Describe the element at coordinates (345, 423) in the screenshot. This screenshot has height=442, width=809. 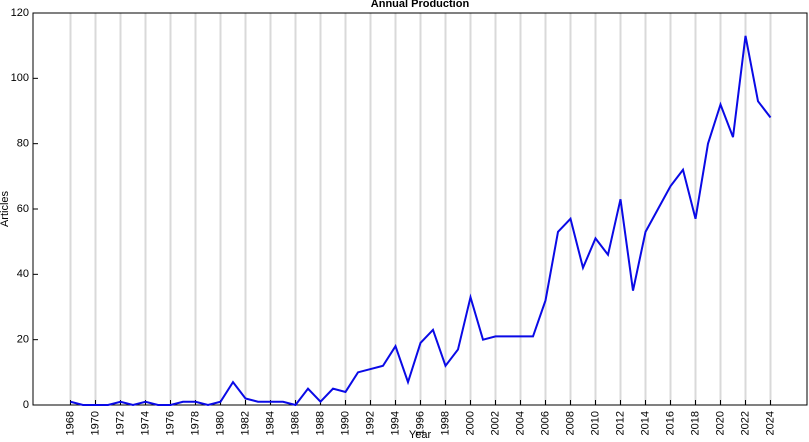
I see `x-tick-label: 1990` at that location.